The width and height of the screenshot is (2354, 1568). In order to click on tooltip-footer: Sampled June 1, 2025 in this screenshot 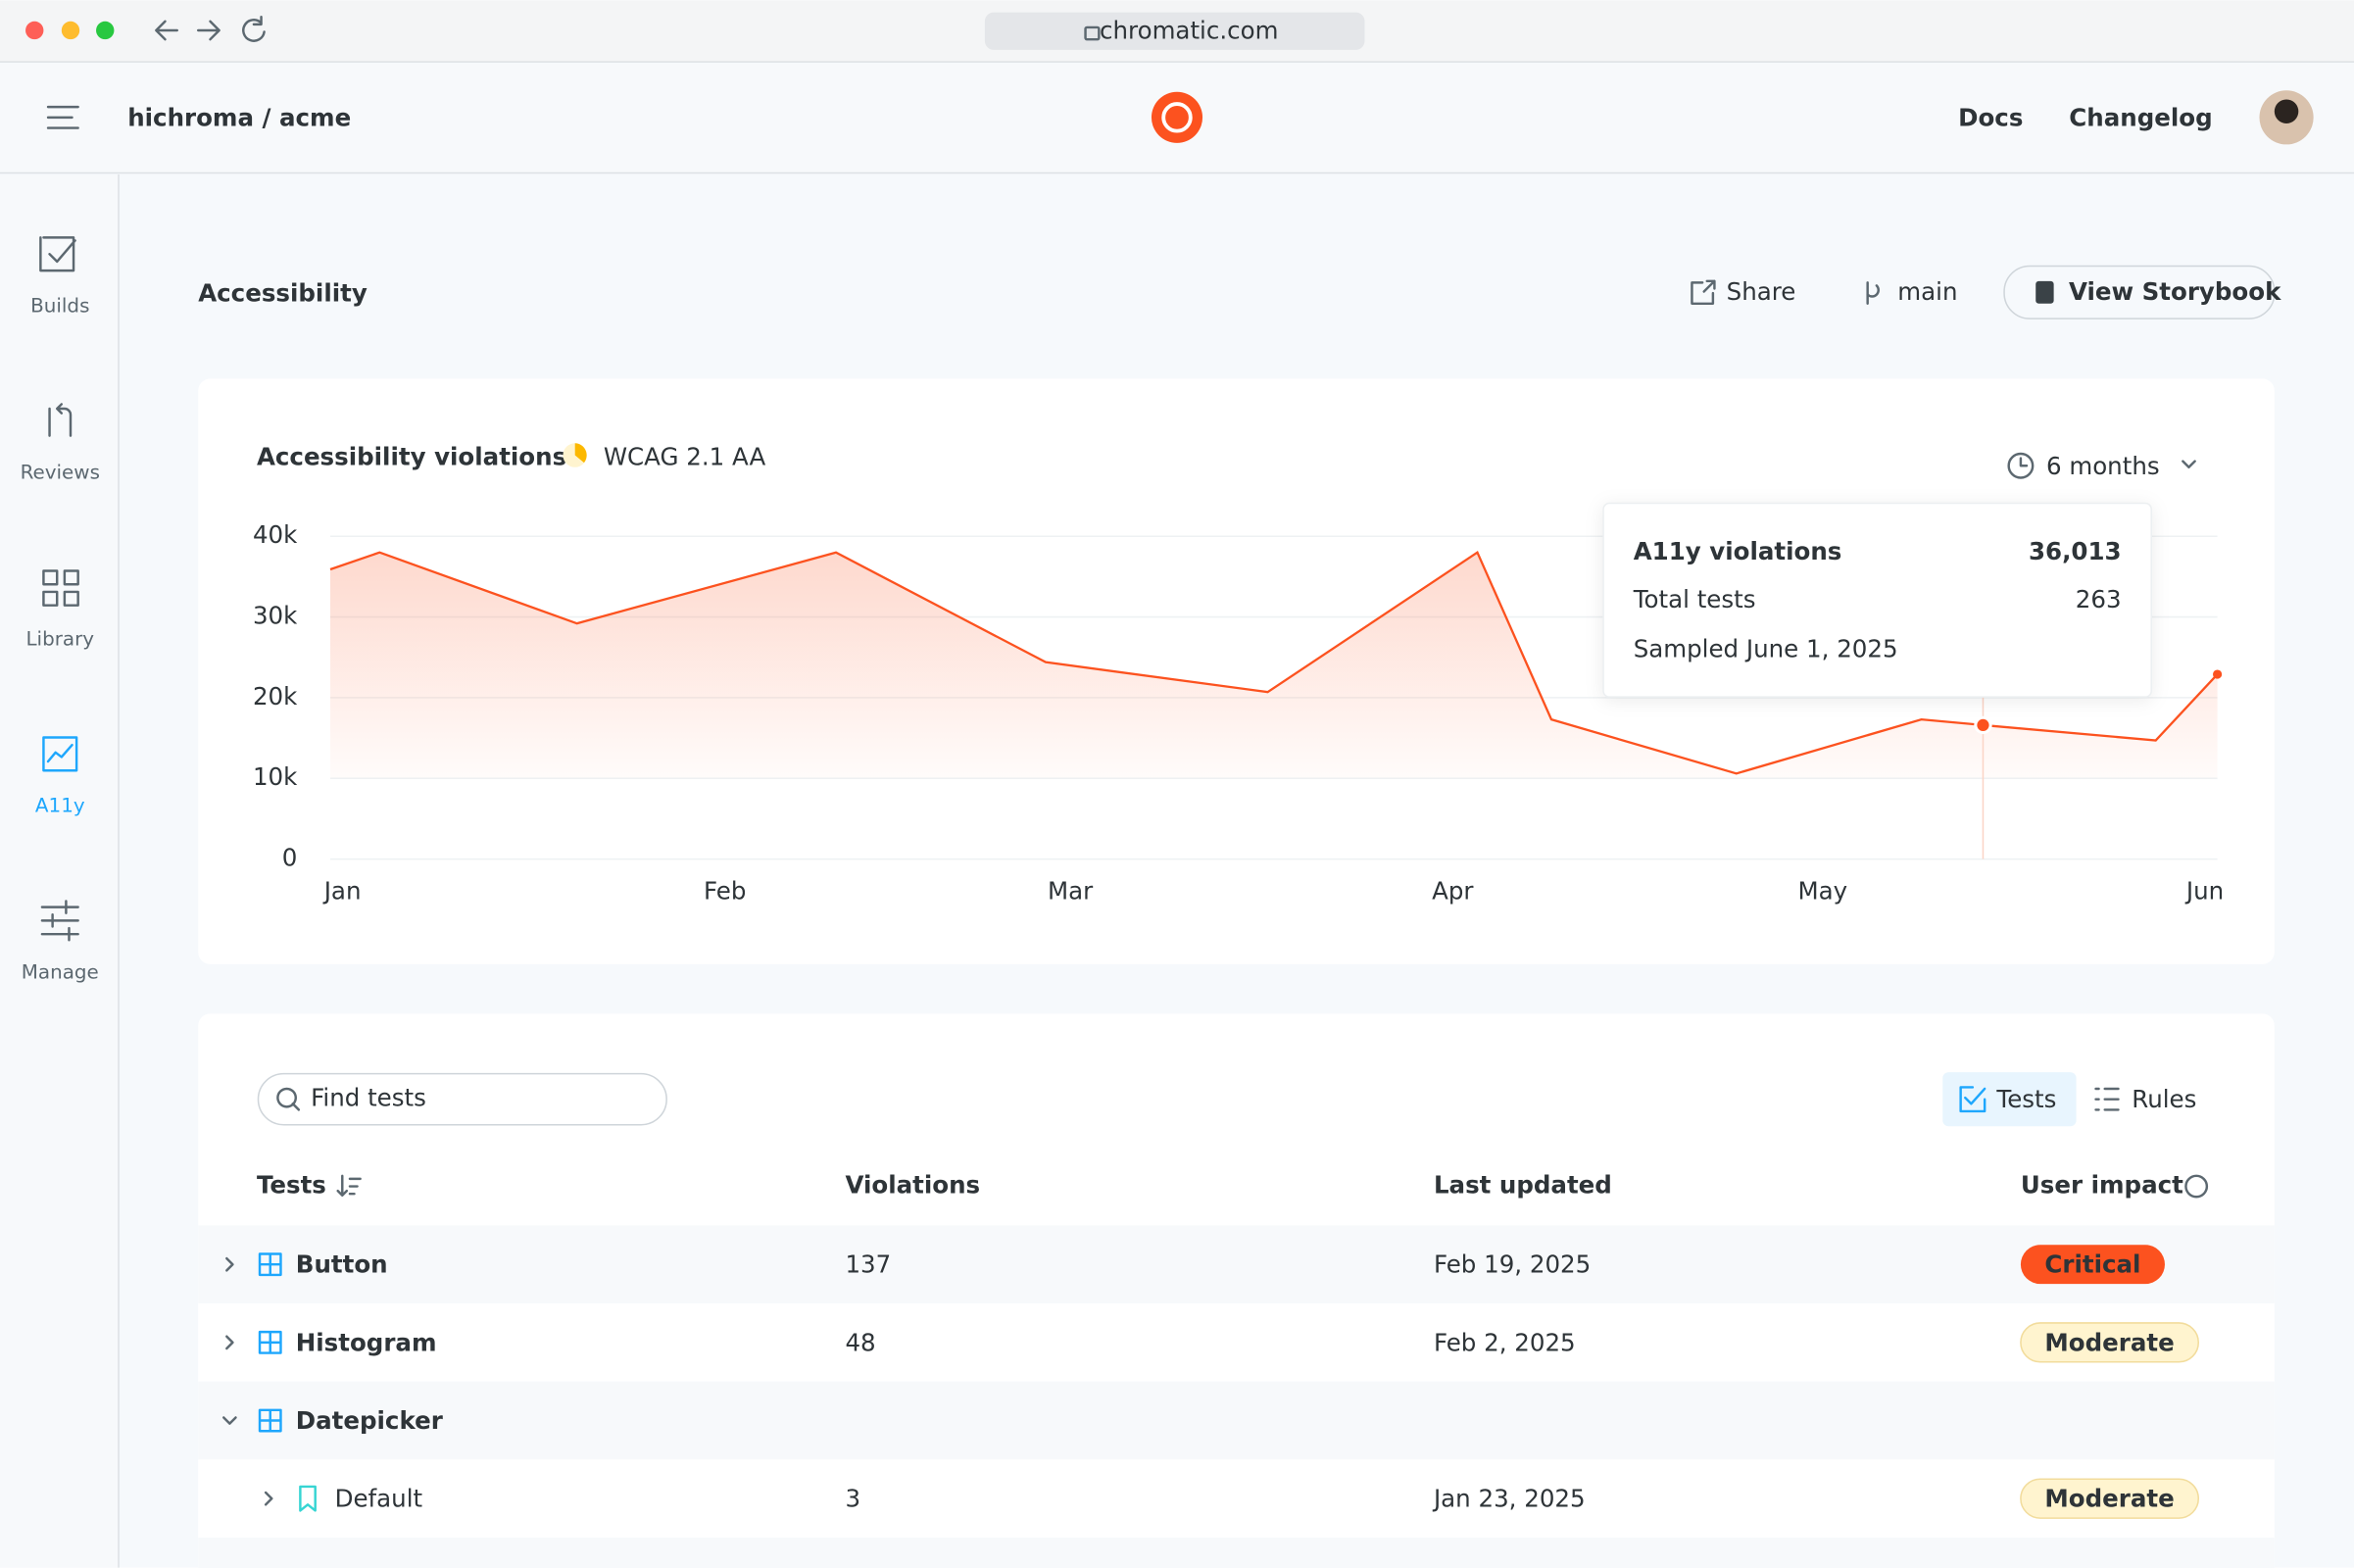, I will do `click(1766, 649)`.